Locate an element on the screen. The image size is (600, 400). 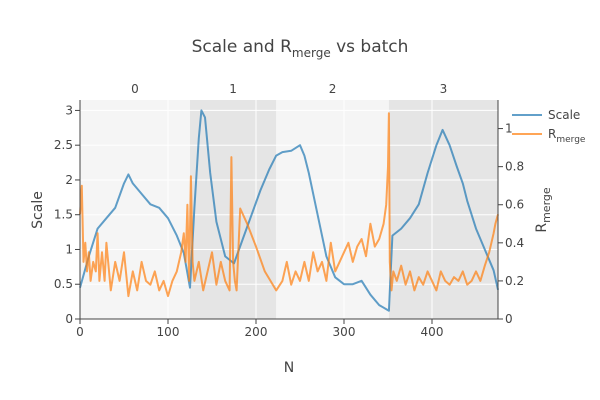
x-tick-label: 300 is located at coordinates (344, 332).